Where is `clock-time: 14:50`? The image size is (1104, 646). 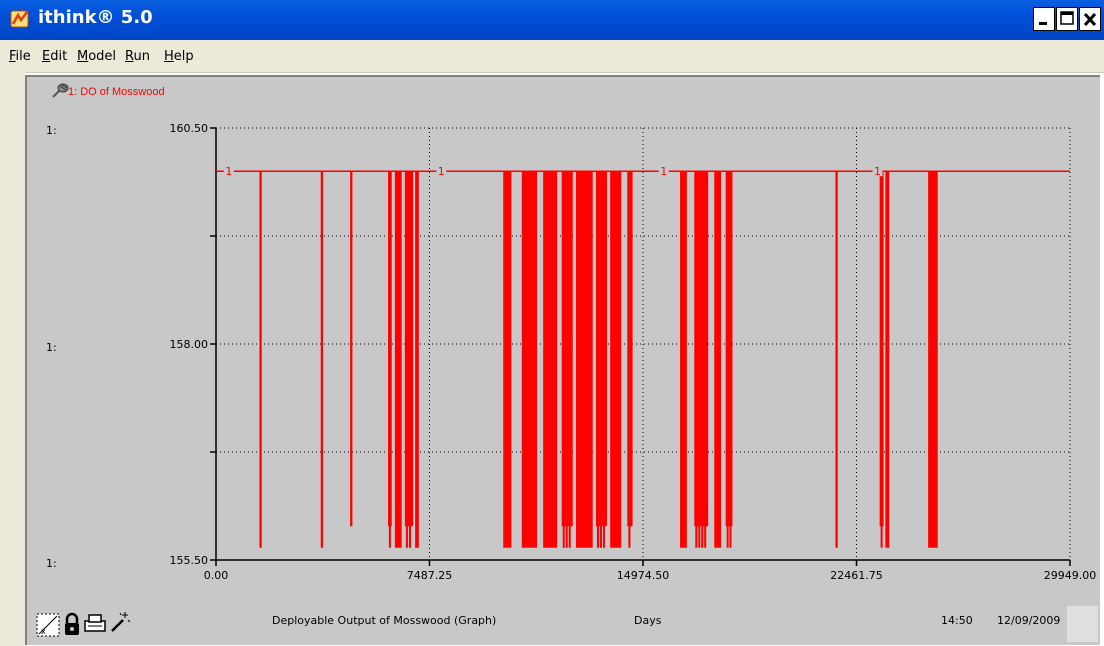 clock-time: 14:50 is located at coordinates (957, 620).